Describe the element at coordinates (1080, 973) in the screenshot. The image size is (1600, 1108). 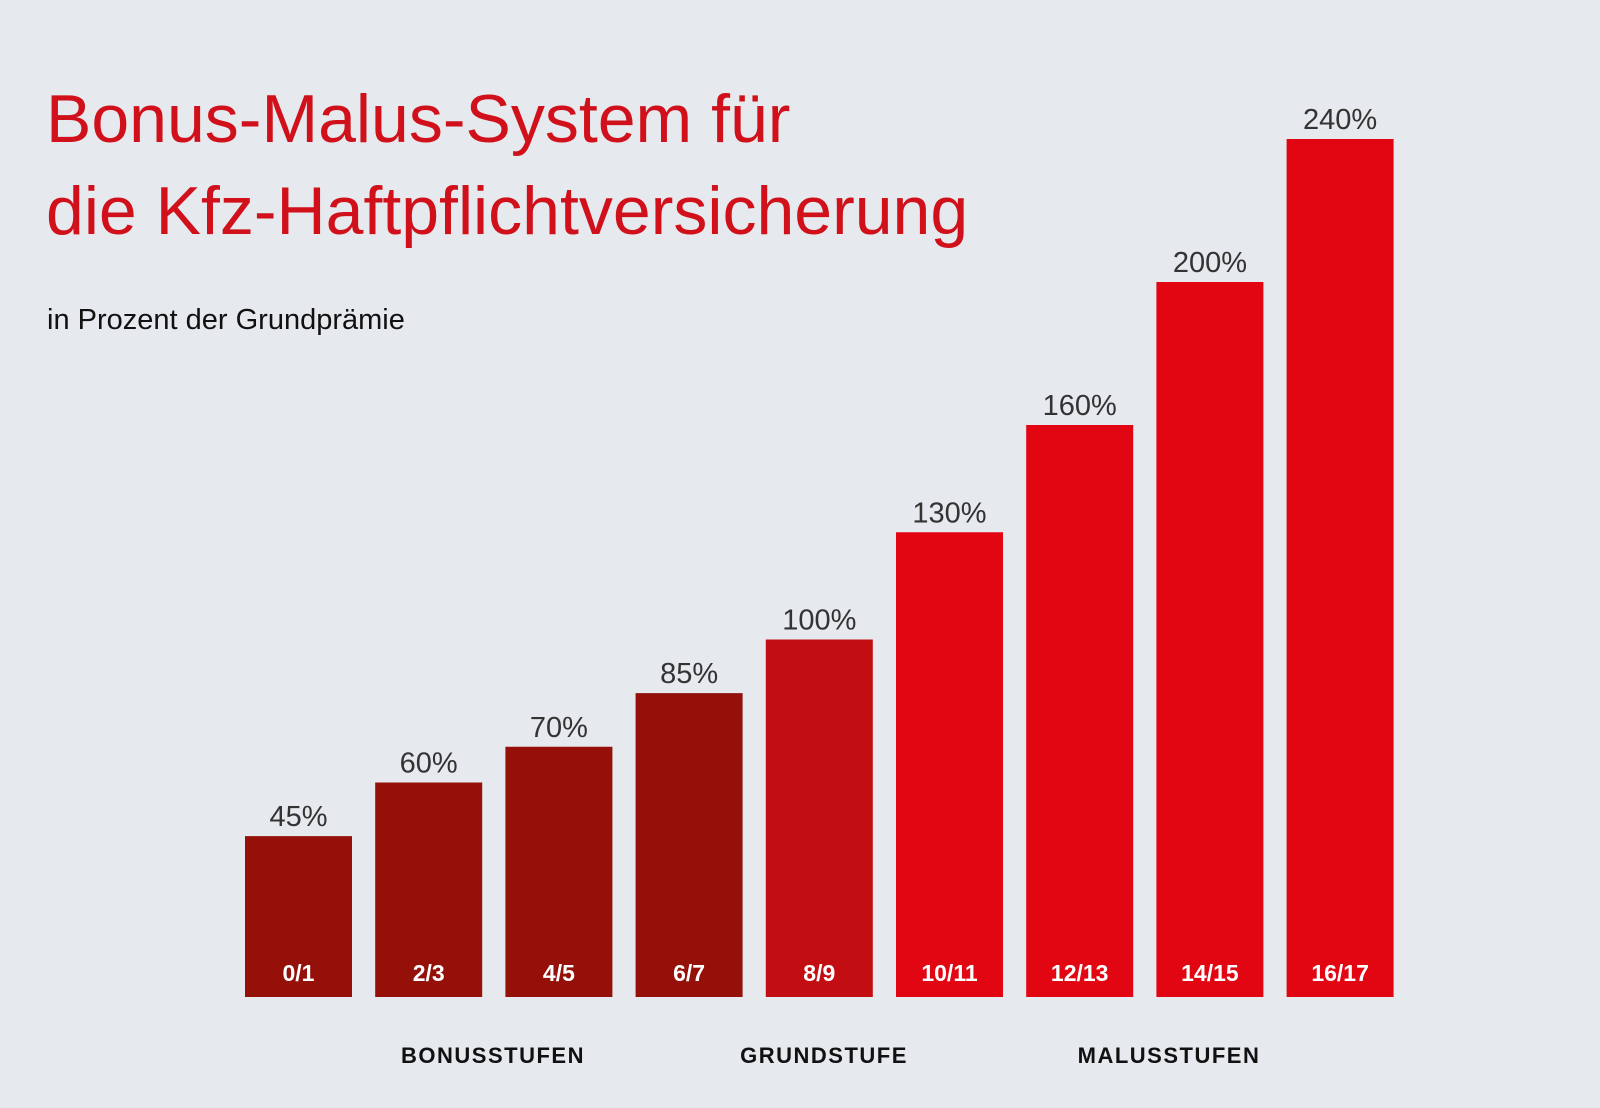
I see `category-label: 12/13` at that location.